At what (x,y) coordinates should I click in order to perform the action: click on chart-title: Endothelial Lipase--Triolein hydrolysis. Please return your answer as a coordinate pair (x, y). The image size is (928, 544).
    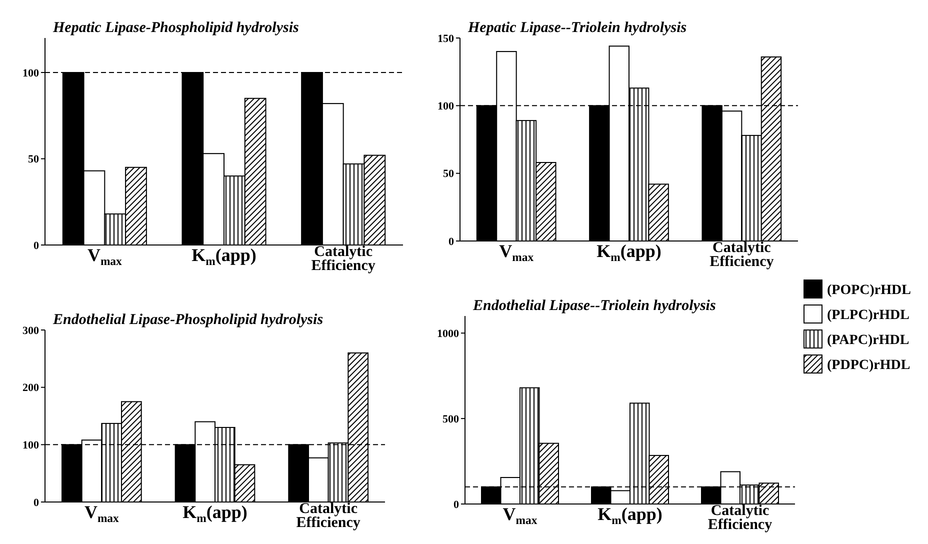
    Looking at the image, I should click on (594, 306).